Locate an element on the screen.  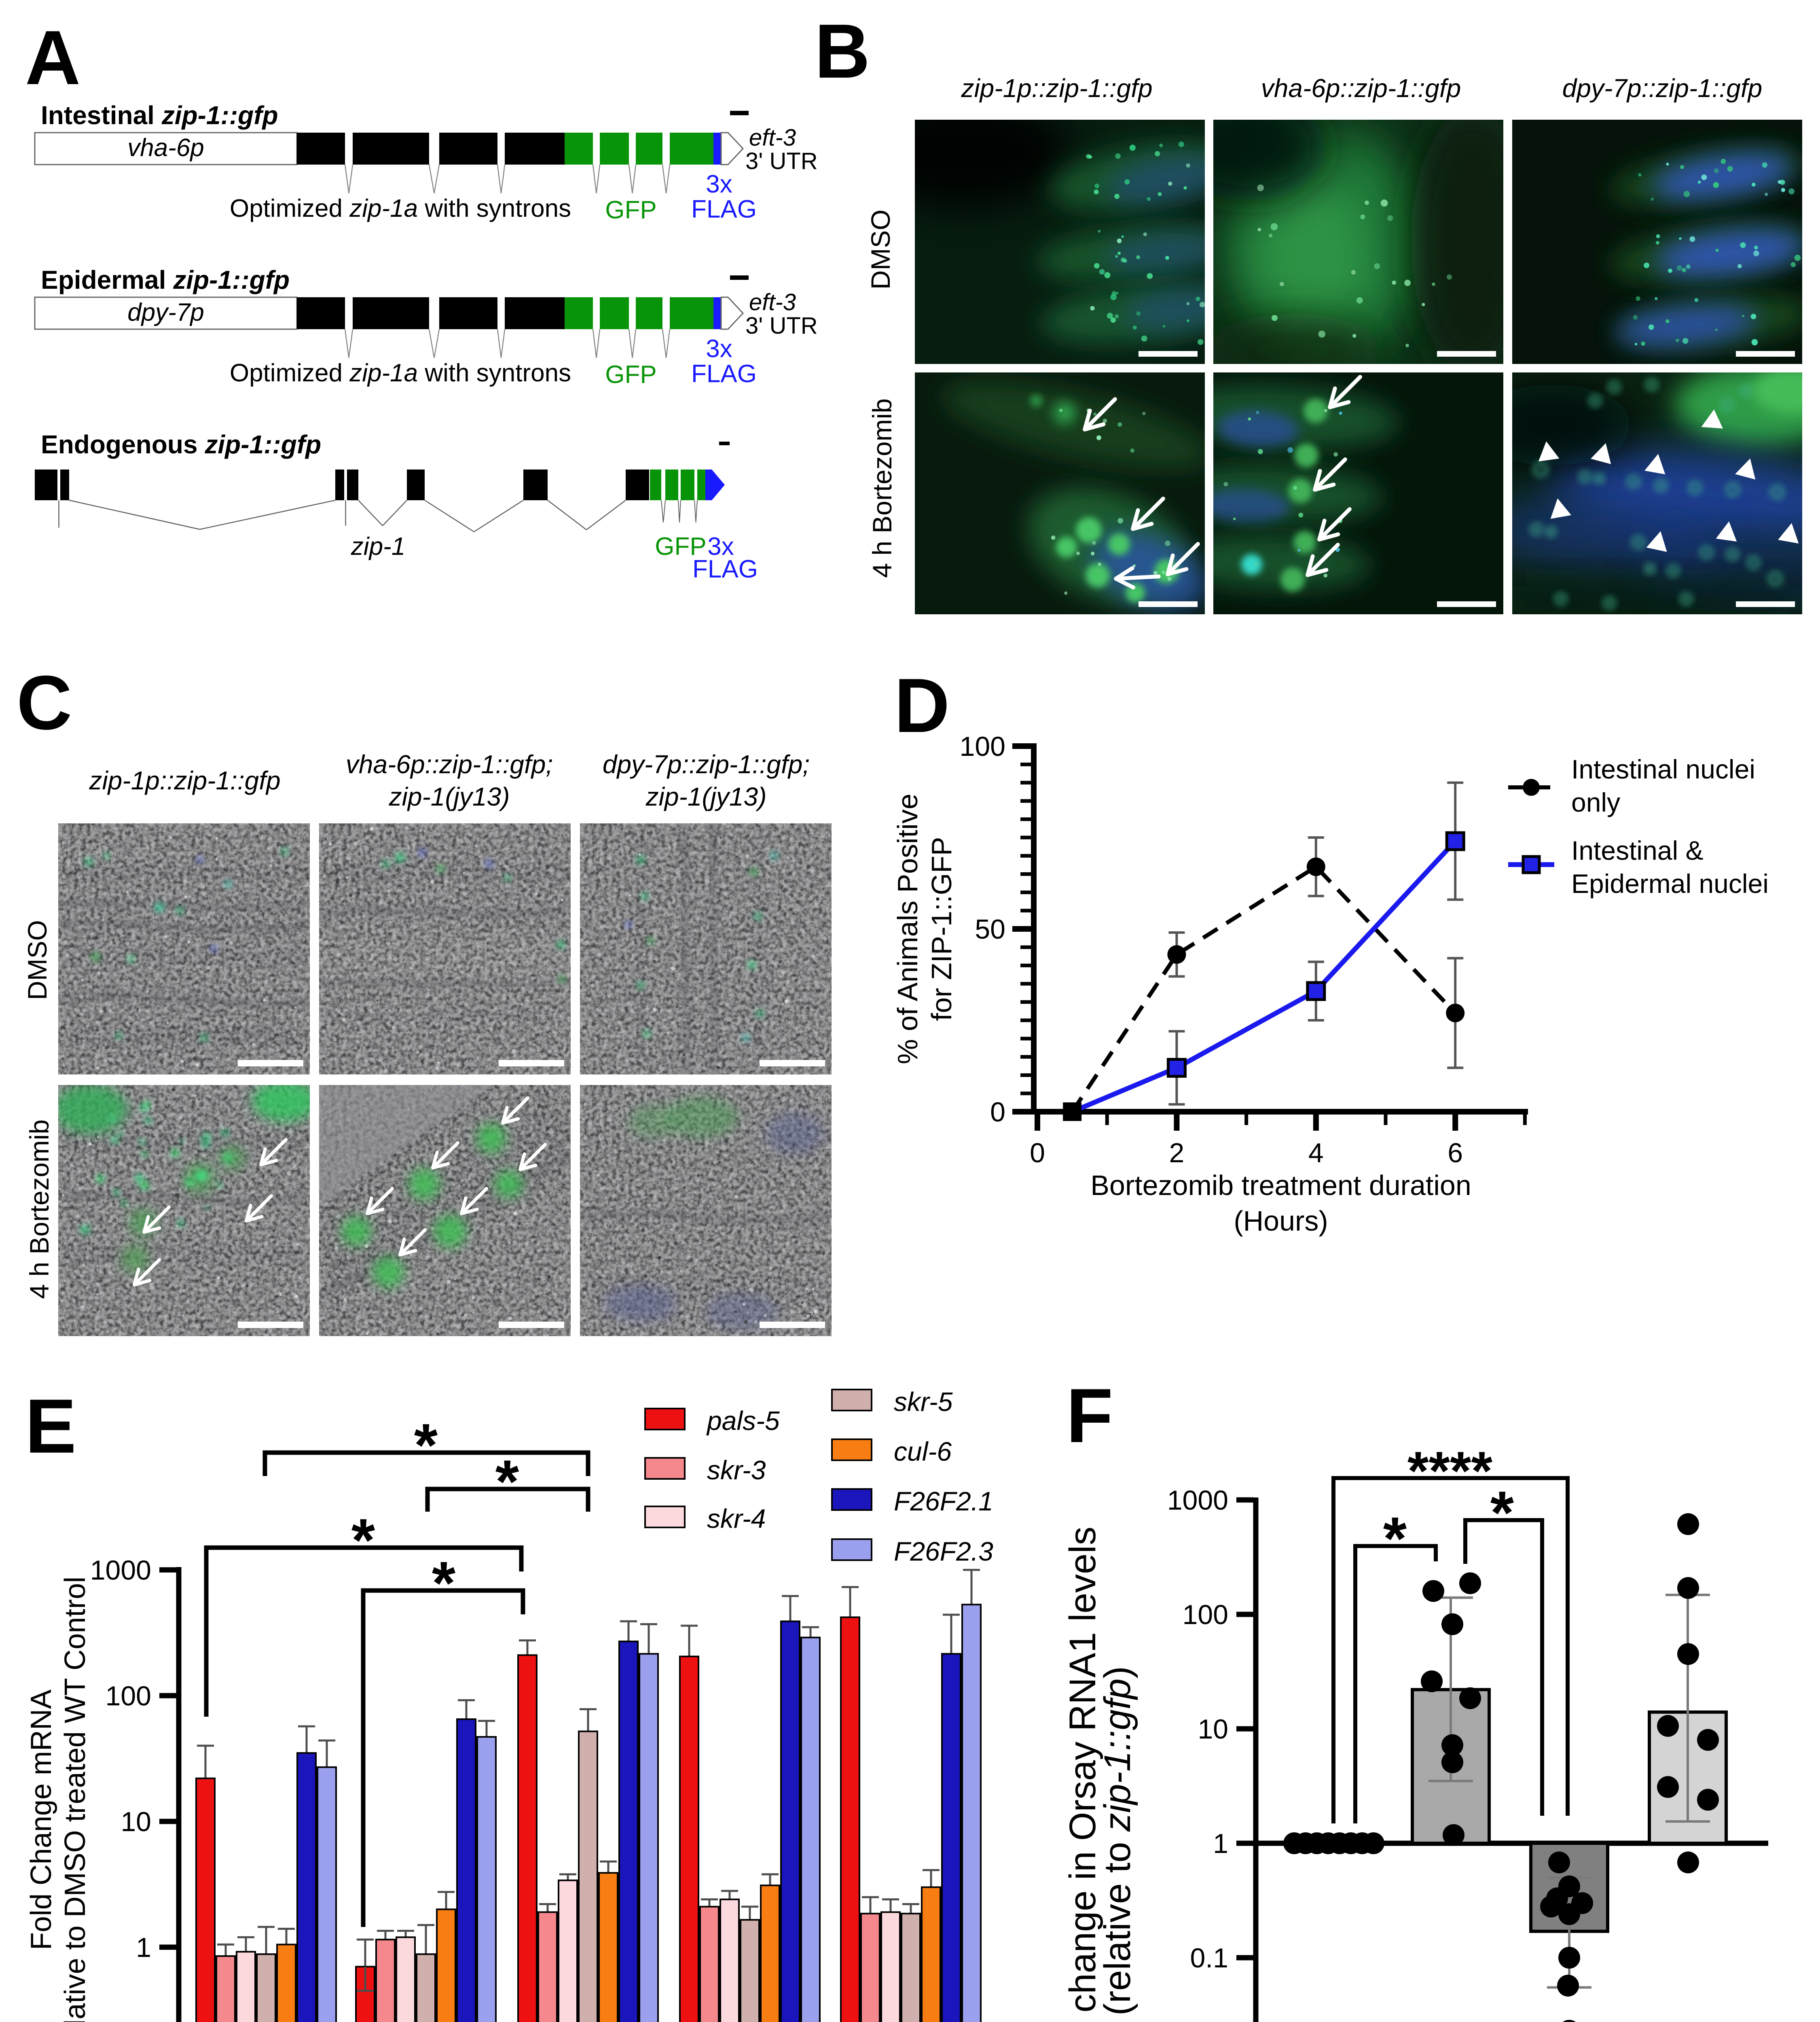
svg-text: F26F2.3 is located at coordinates (944, 1551).